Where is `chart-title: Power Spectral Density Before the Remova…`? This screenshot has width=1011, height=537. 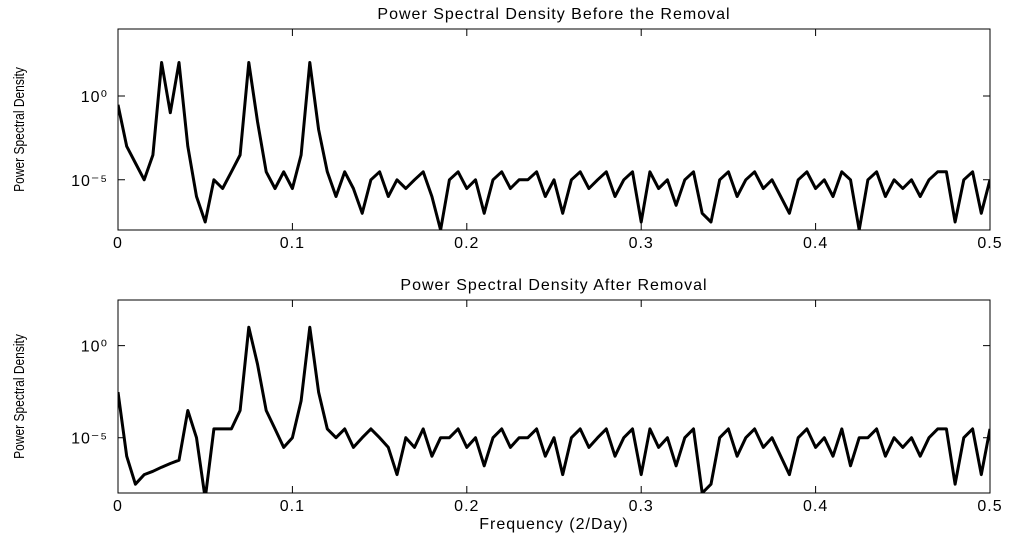
chart-title: Power Spectral Density Before the Remova… is located at coordinates (553, 14).